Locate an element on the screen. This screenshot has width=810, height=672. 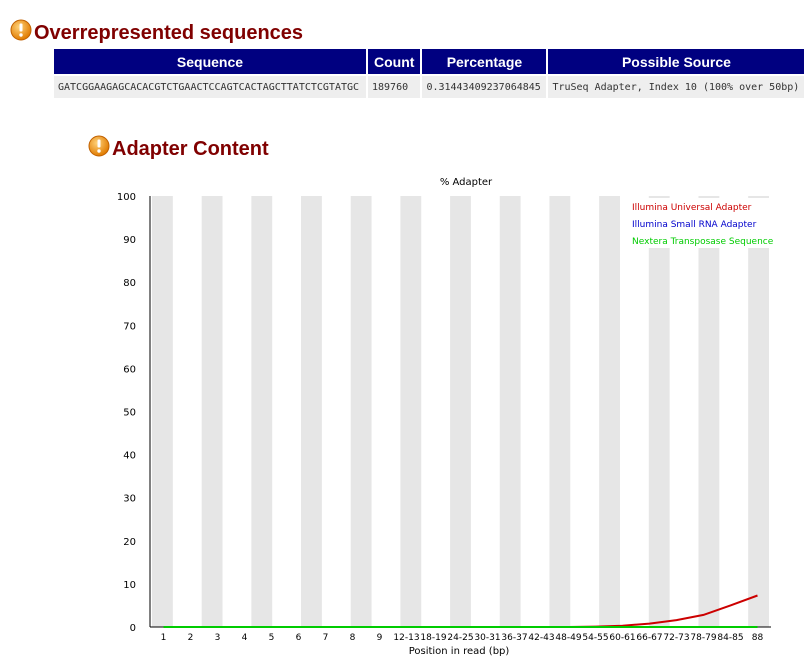
x-tick-label: 4 is located at coordinates (245, 638).